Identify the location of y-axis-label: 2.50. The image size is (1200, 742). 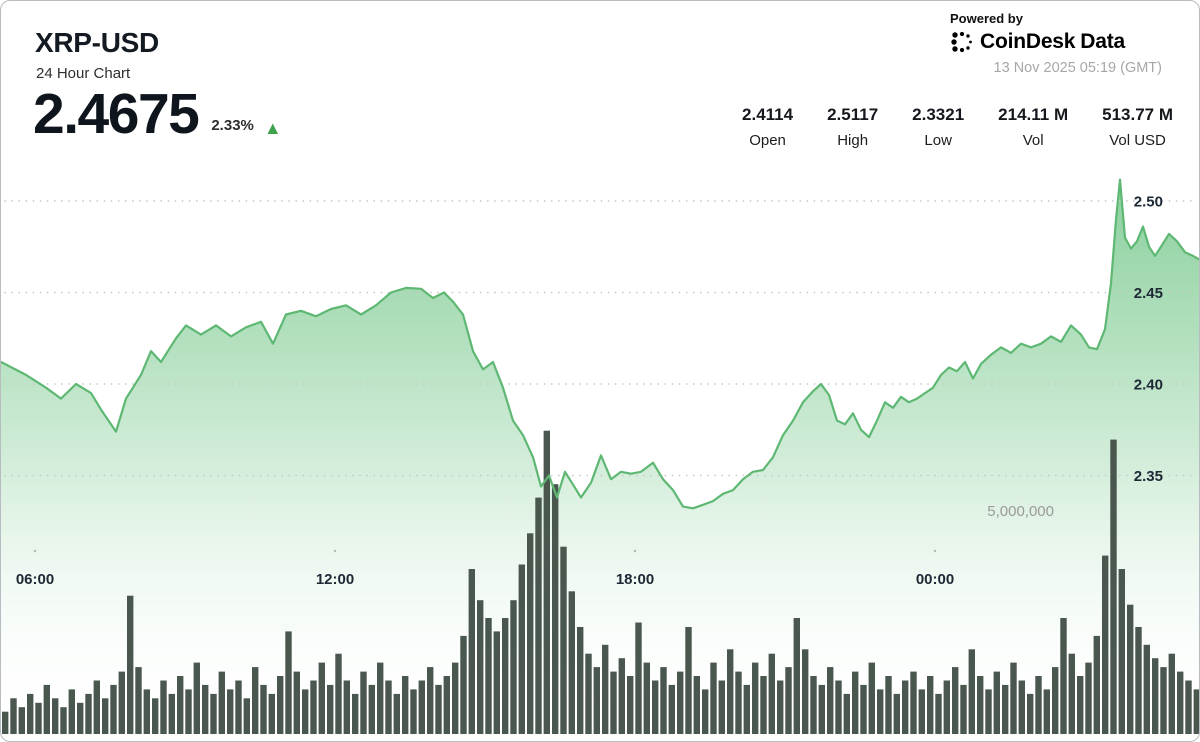
(1148, 202).